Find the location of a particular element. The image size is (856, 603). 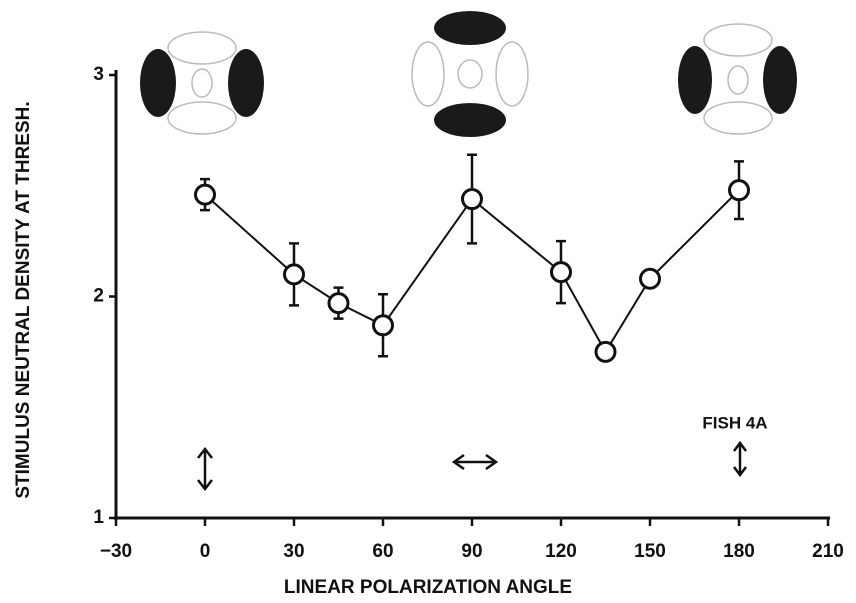

x-tick-label: 210 is located at coordinates (828, 551).